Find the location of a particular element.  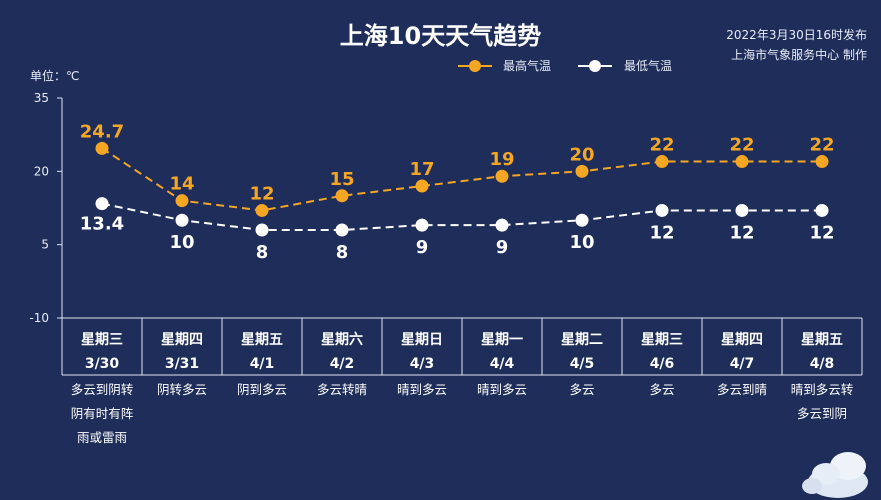

series-lines is located at coordinates (461, 189).